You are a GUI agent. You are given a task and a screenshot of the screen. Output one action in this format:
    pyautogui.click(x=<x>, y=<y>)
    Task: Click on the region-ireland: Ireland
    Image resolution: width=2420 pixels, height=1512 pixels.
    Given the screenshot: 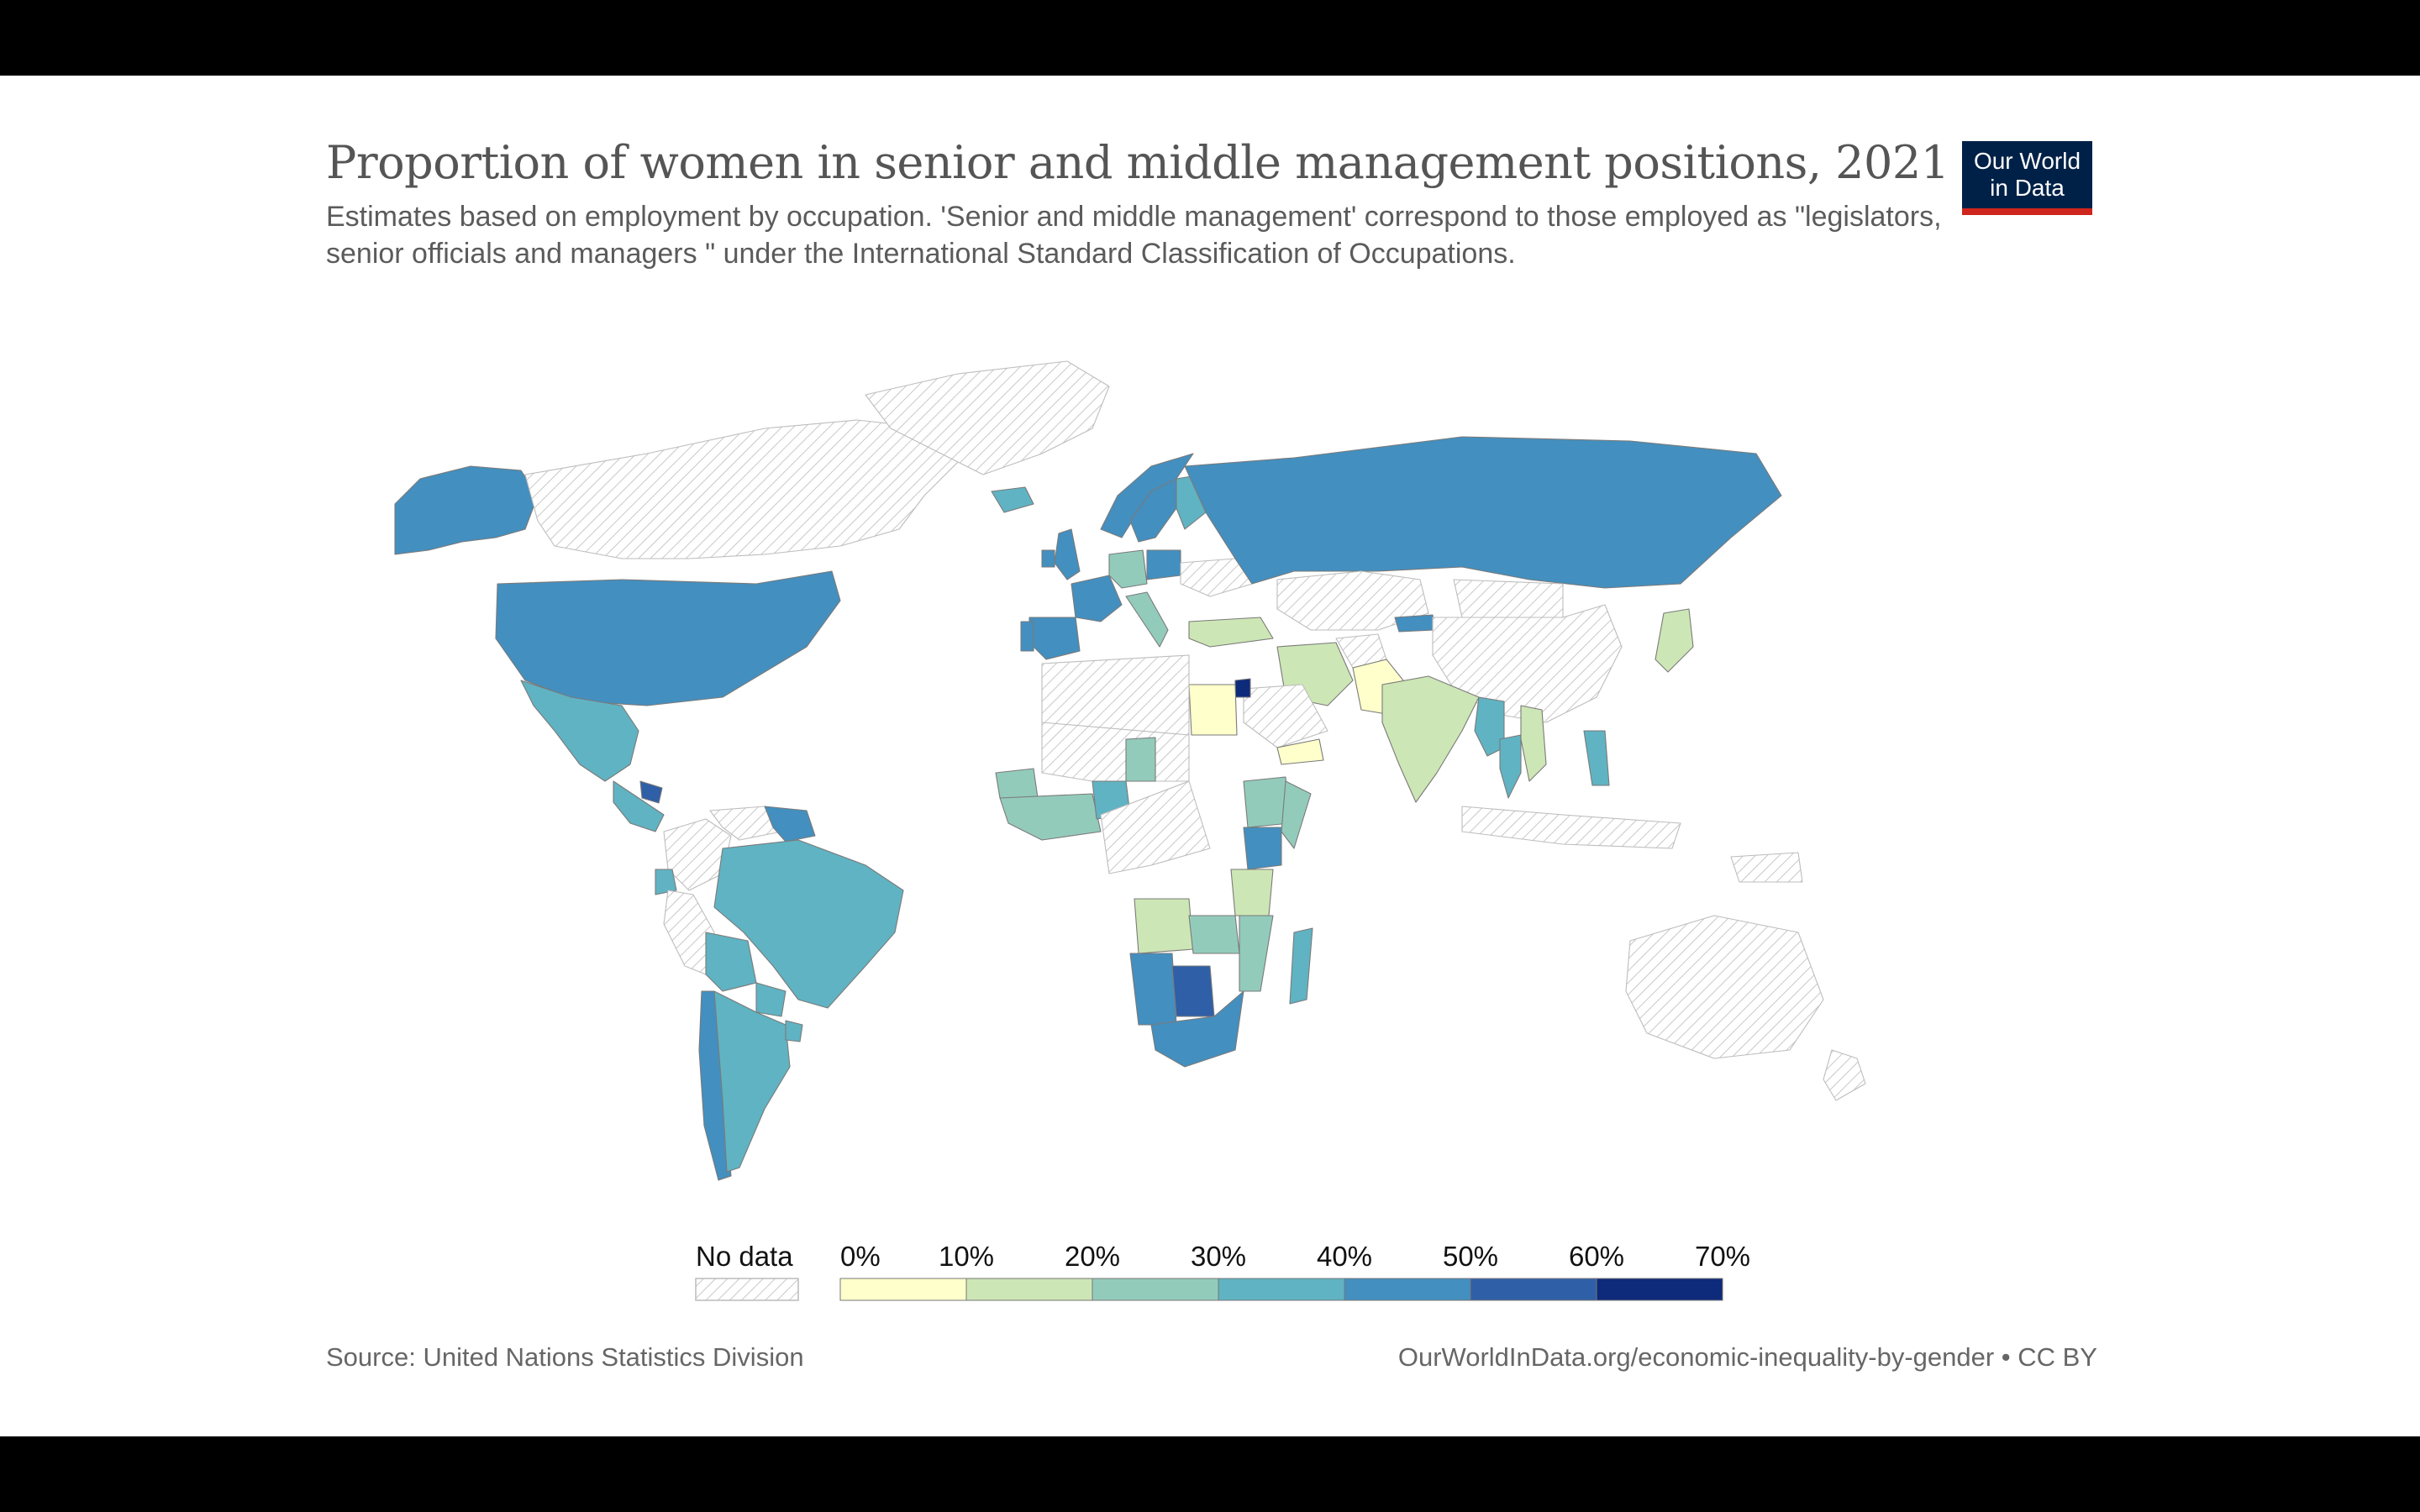 What is the action you would take?
    pyautogui.click(x=1048, y=558)
    